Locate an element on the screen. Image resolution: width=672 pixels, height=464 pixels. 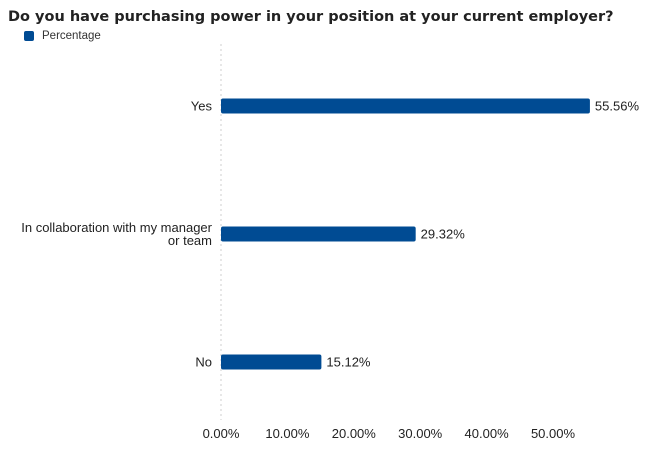
x-tick-label: 0.00% is located at coordinates (221, 433).